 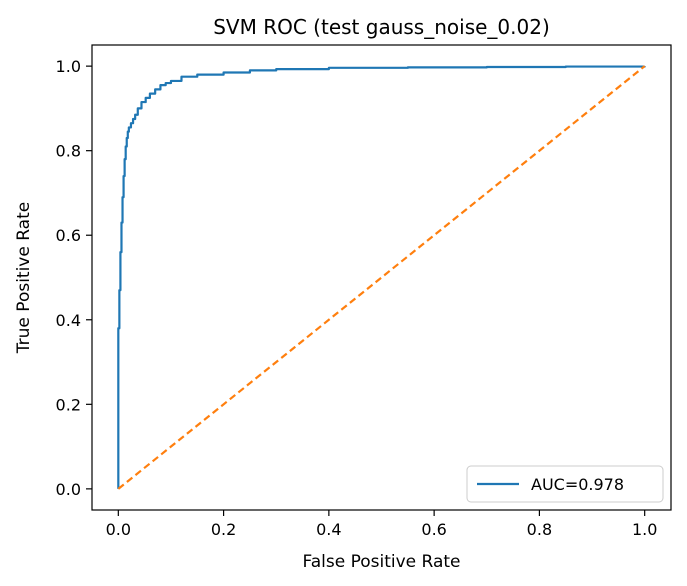 I want to click on x-axis-ticks: 0.0 0.2 0.4 0.6 0.8 1.0, so click(x=381, y=524).